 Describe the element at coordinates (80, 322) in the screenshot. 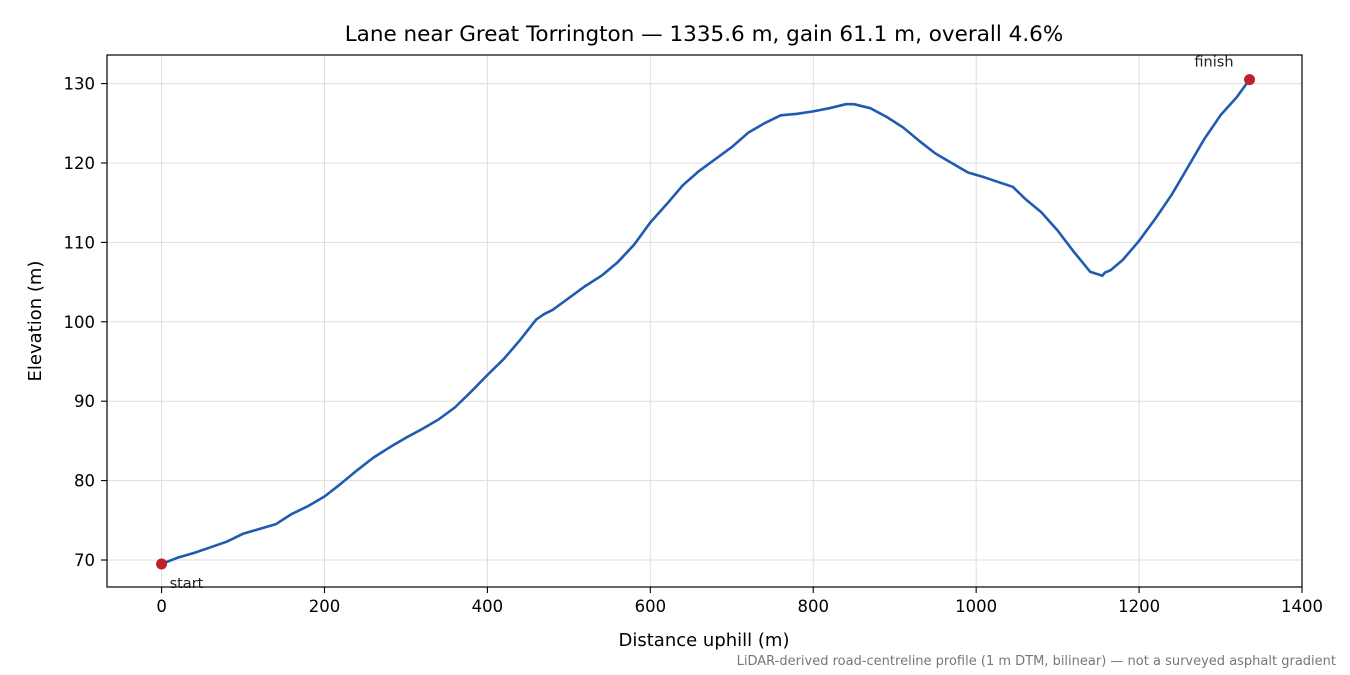

I see `y-tick-label: 100` at that location.